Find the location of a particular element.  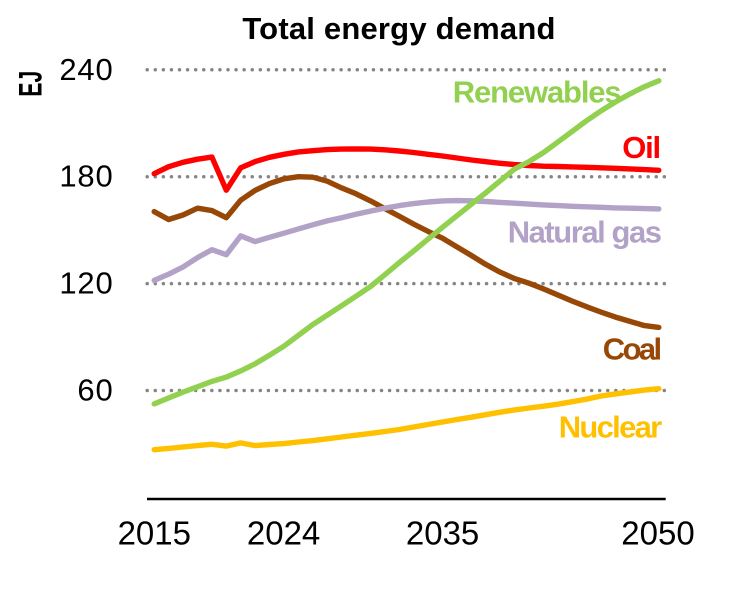

svg-text: Nuclear is located at coordinates (610, 427).